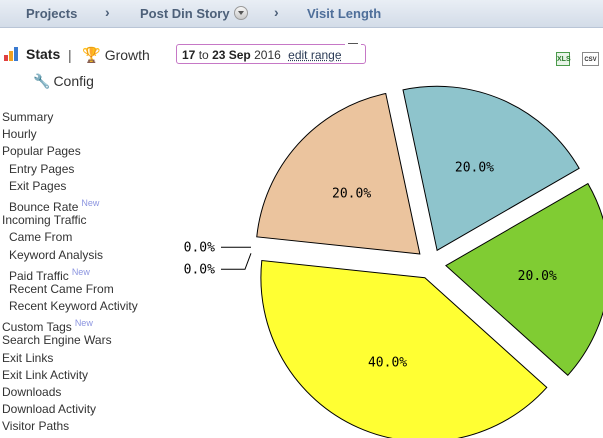 The height and width of the screenshot is (438, 603). What do you see at coordinates (41, 151) in the screenshot?
I see `sidebar-item-popular-pages: Popular Pages` at bounding box center [41, 151].